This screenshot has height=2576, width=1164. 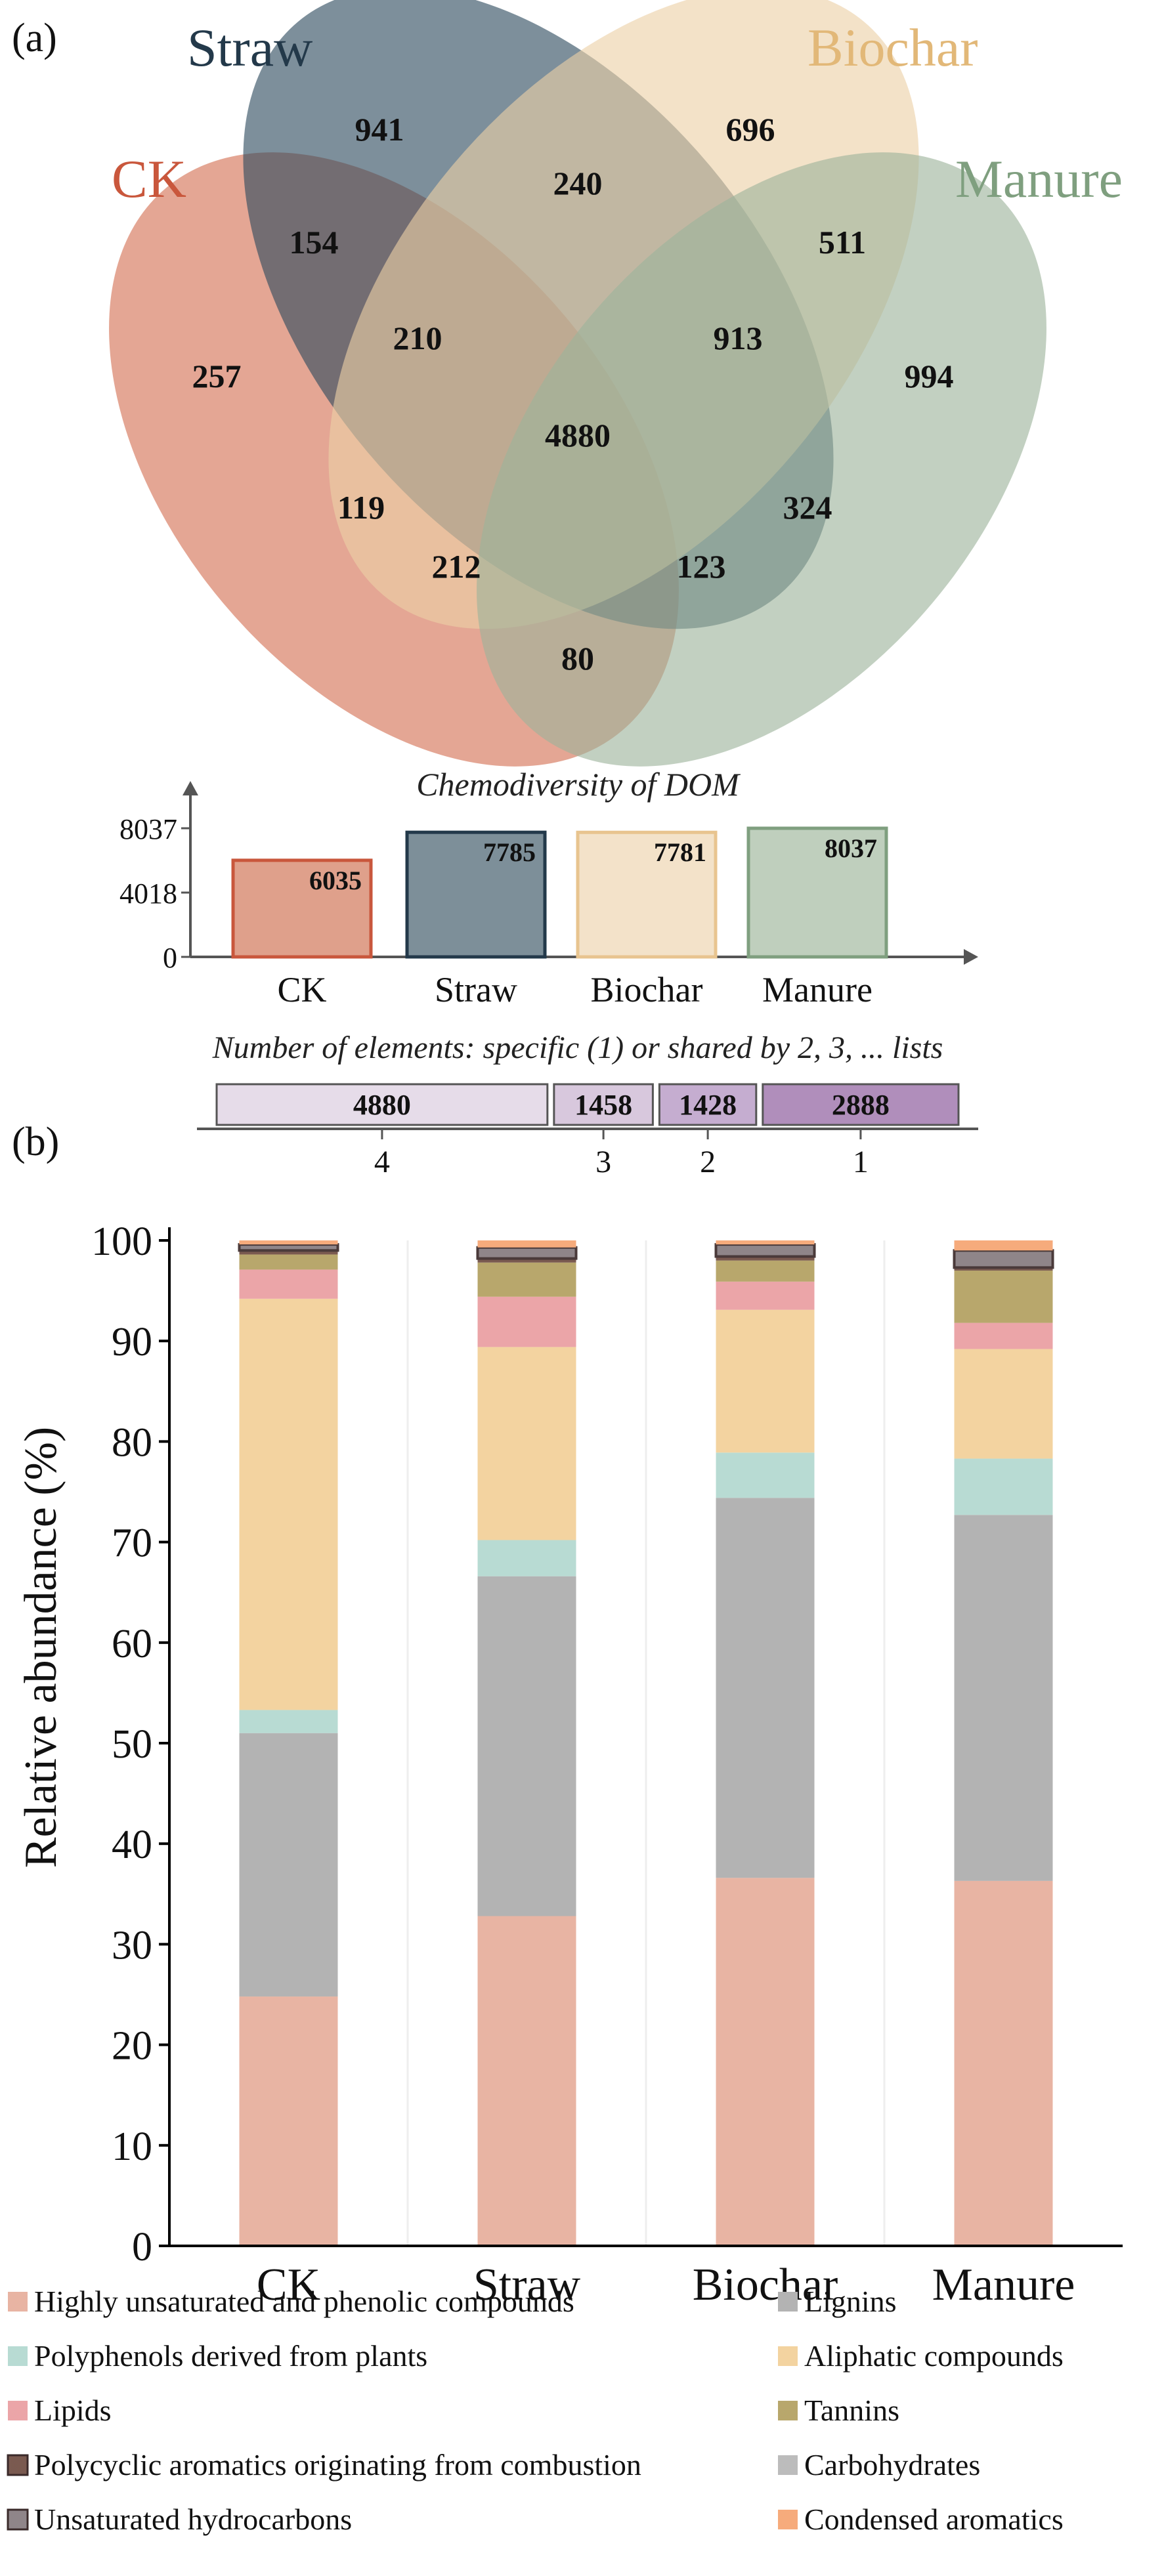 I want to click on venn-label-ck: CK, so click(x=149, y=179).